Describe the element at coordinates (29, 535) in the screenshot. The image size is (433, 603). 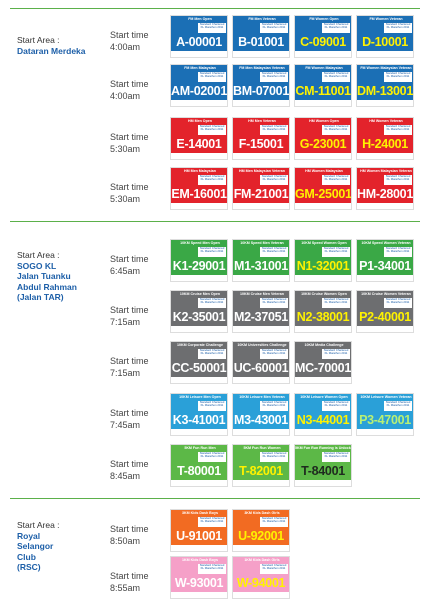
I see `area-line: Royal` at that location.